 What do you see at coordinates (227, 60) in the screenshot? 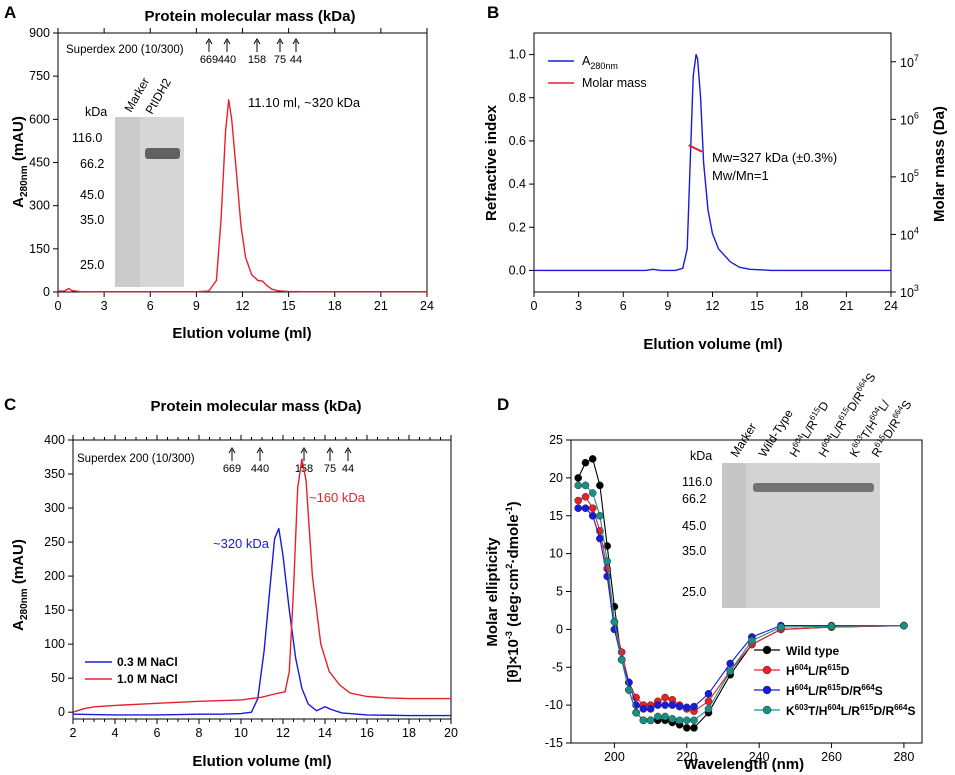
I see `panel-a-marker-label-440: 440` at bounding box center [227, 60].